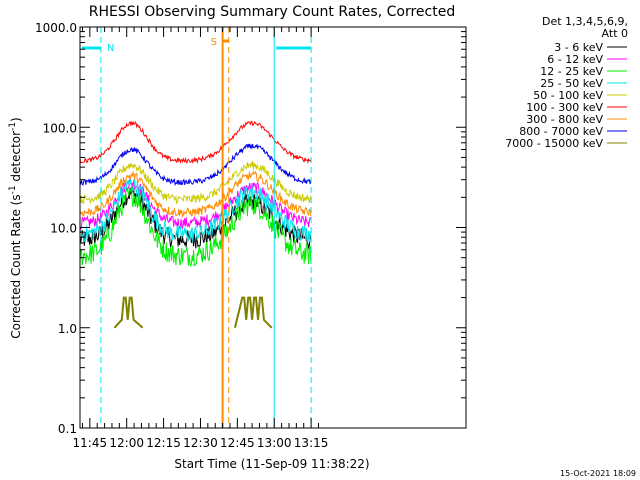 The image size is (640, 480). Describe the element at coordinates (16, 158) in the screenshot. I see `y-axis-label-mid: detector` at that location.